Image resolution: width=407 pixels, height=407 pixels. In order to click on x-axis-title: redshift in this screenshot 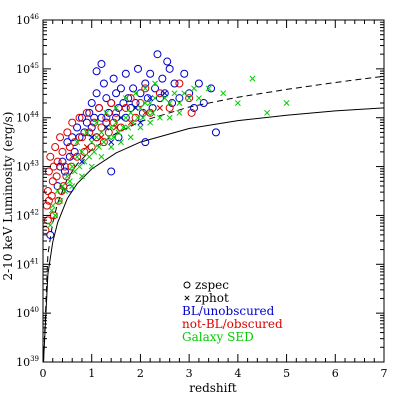, I will do `click(213, 388)`.